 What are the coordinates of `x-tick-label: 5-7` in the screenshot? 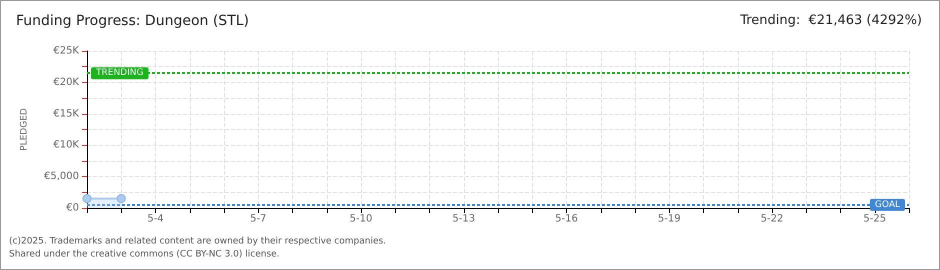 It's located at (258, 219).